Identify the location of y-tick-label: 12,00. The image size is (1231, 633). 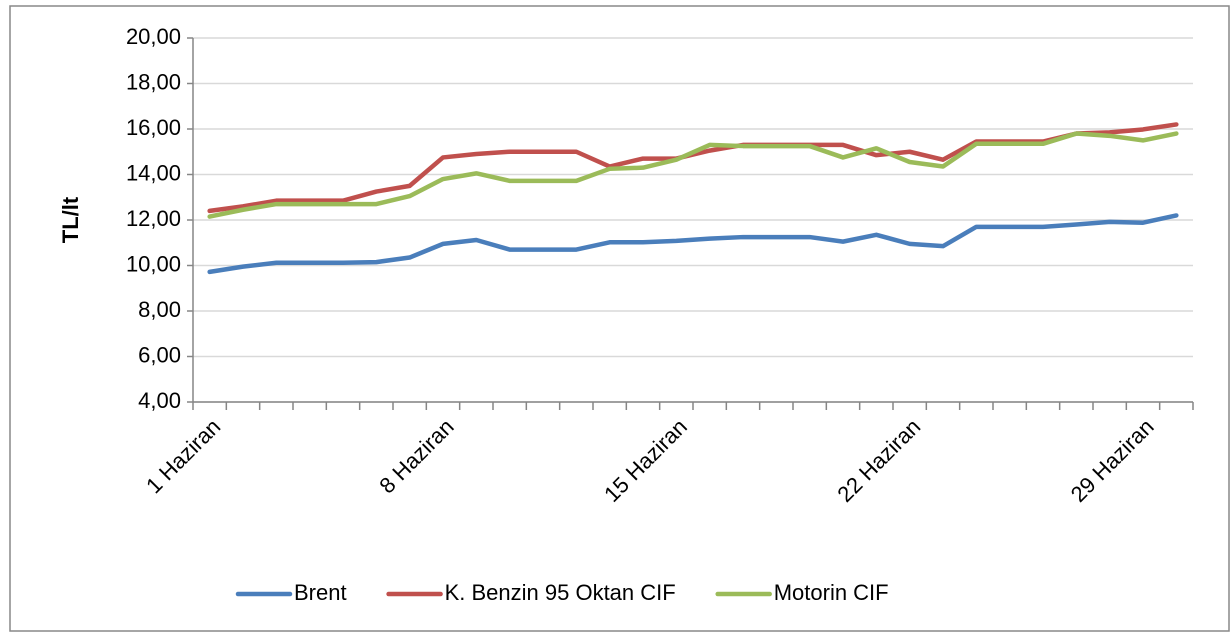
(153, 218).